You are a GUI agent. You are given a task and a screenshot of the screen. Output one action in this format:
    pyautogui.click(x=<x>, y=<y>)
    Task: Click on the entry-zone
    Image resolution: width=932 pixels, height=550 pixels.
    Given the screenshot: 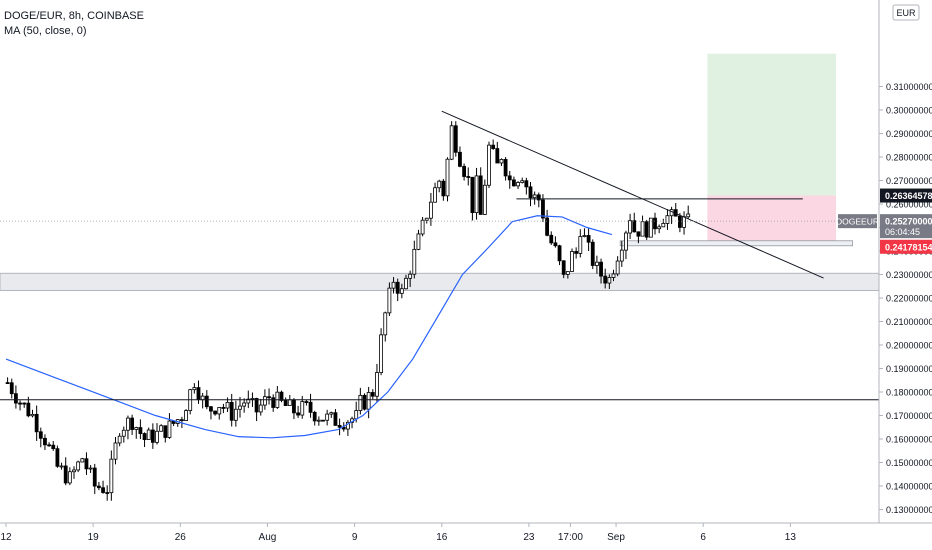 What is the action you would take?
    pyautogui.click(x=736, y=243)
    